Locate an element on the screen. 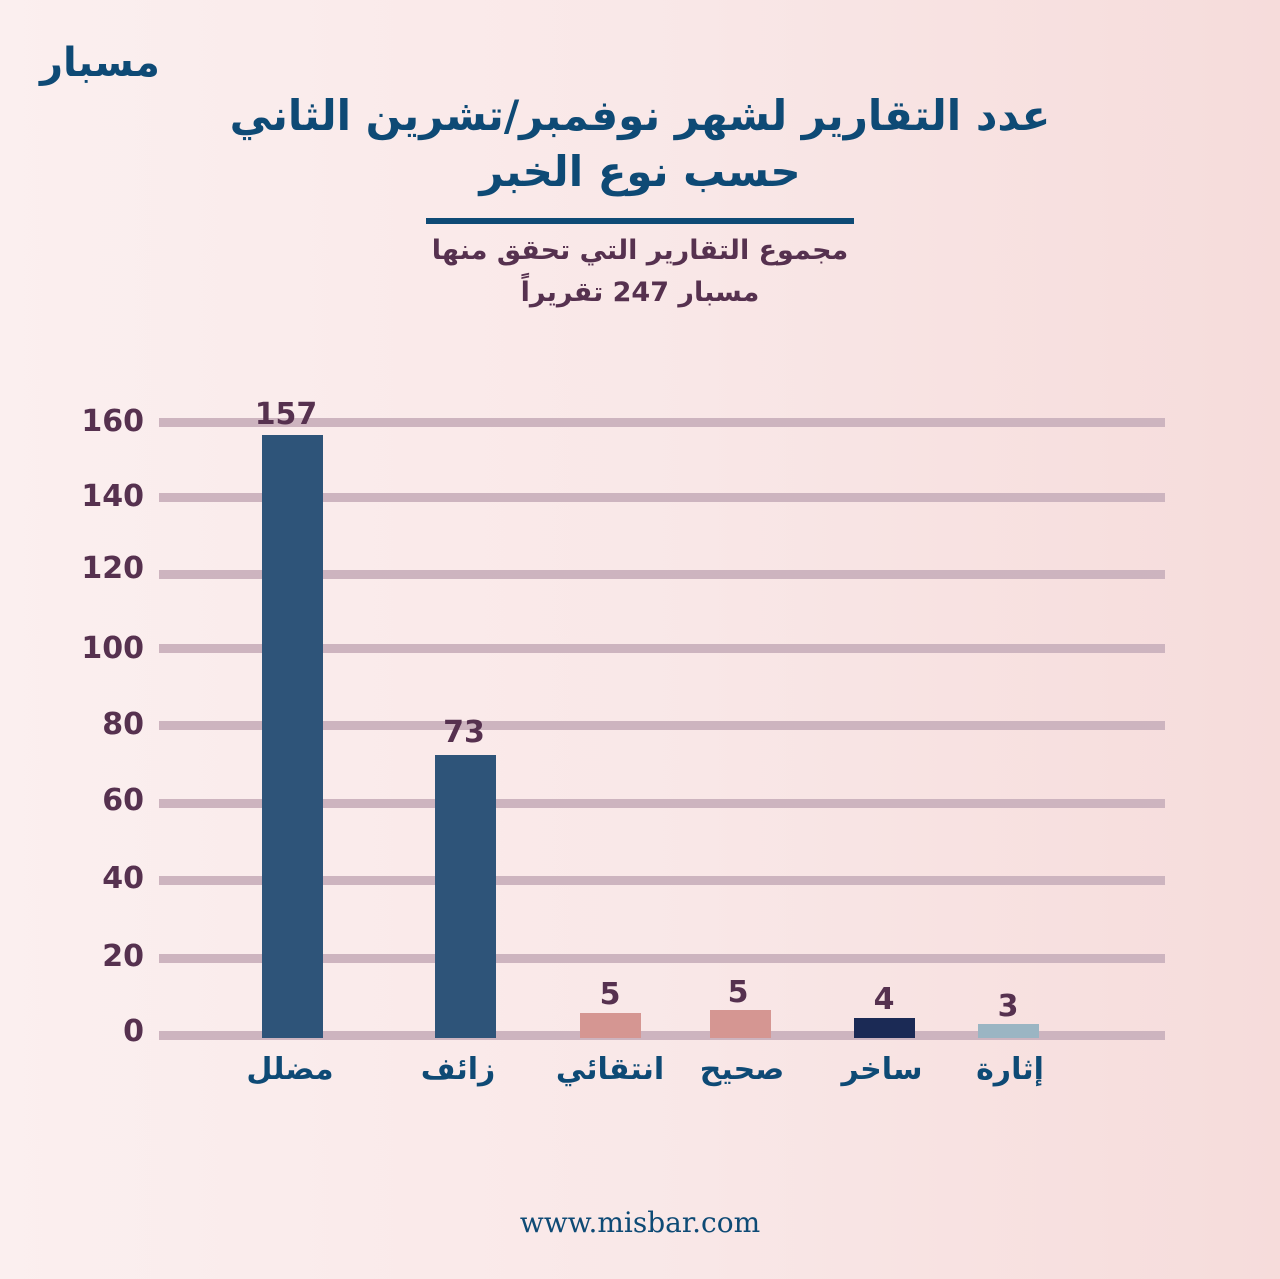 Image resolution: width=1280 pixels, height=1279 pixels. bar-selective is located at coordinates (610, 1025).